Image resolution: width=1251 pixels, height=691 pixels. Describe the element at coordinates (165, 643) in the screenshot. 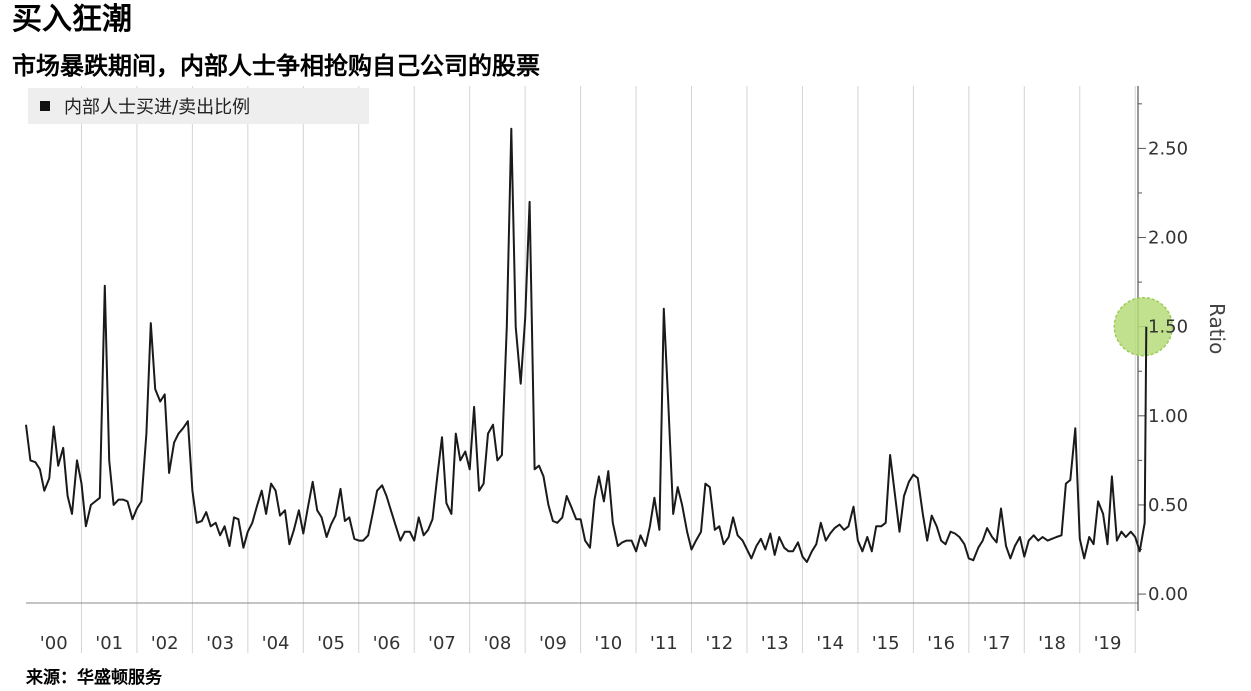

I see `x-tick-label: '02` at that location.